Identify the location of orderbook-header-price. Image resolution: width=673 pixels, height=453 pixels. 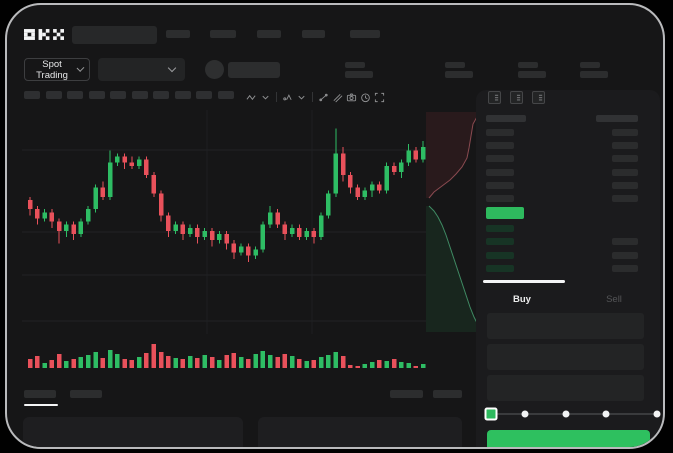
(506, 118).